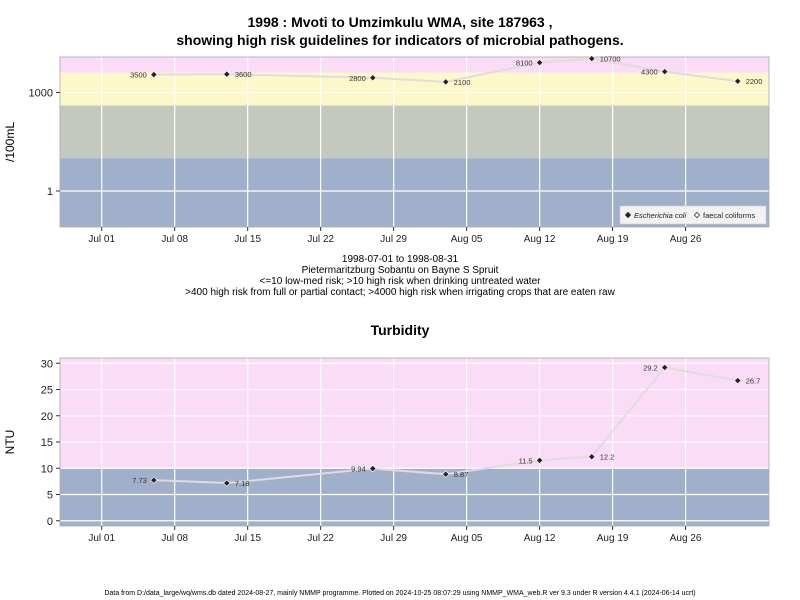  Describe the element at coordinates (10, 142) in the screenshot. I see `y-axis-label: /100mL` at that location.